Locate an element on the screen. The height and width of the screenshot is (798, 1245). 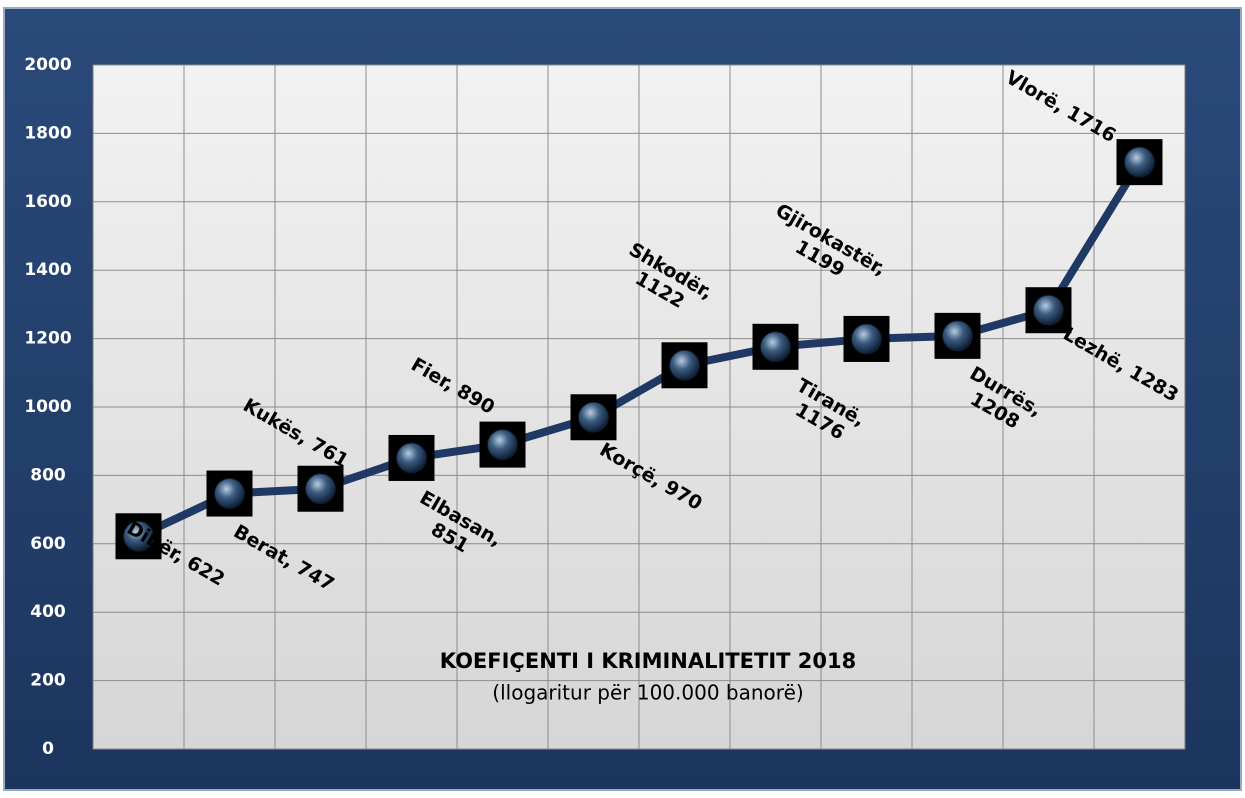
y-tick-label: 1400 is located at coordinates (47, 270).